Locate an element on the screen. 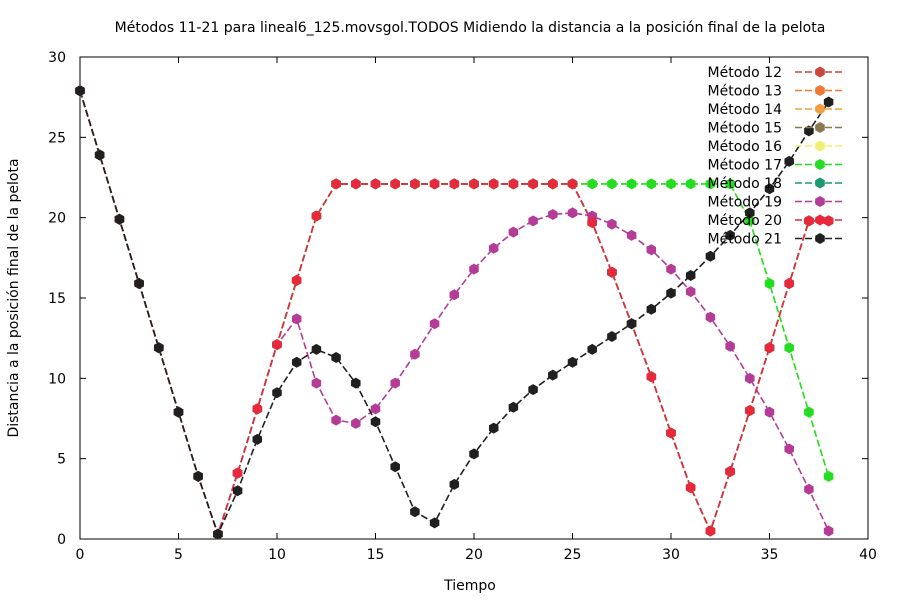 The image size is (900, 600). y-tick-label: 0 is located at coordinates (61, 540).